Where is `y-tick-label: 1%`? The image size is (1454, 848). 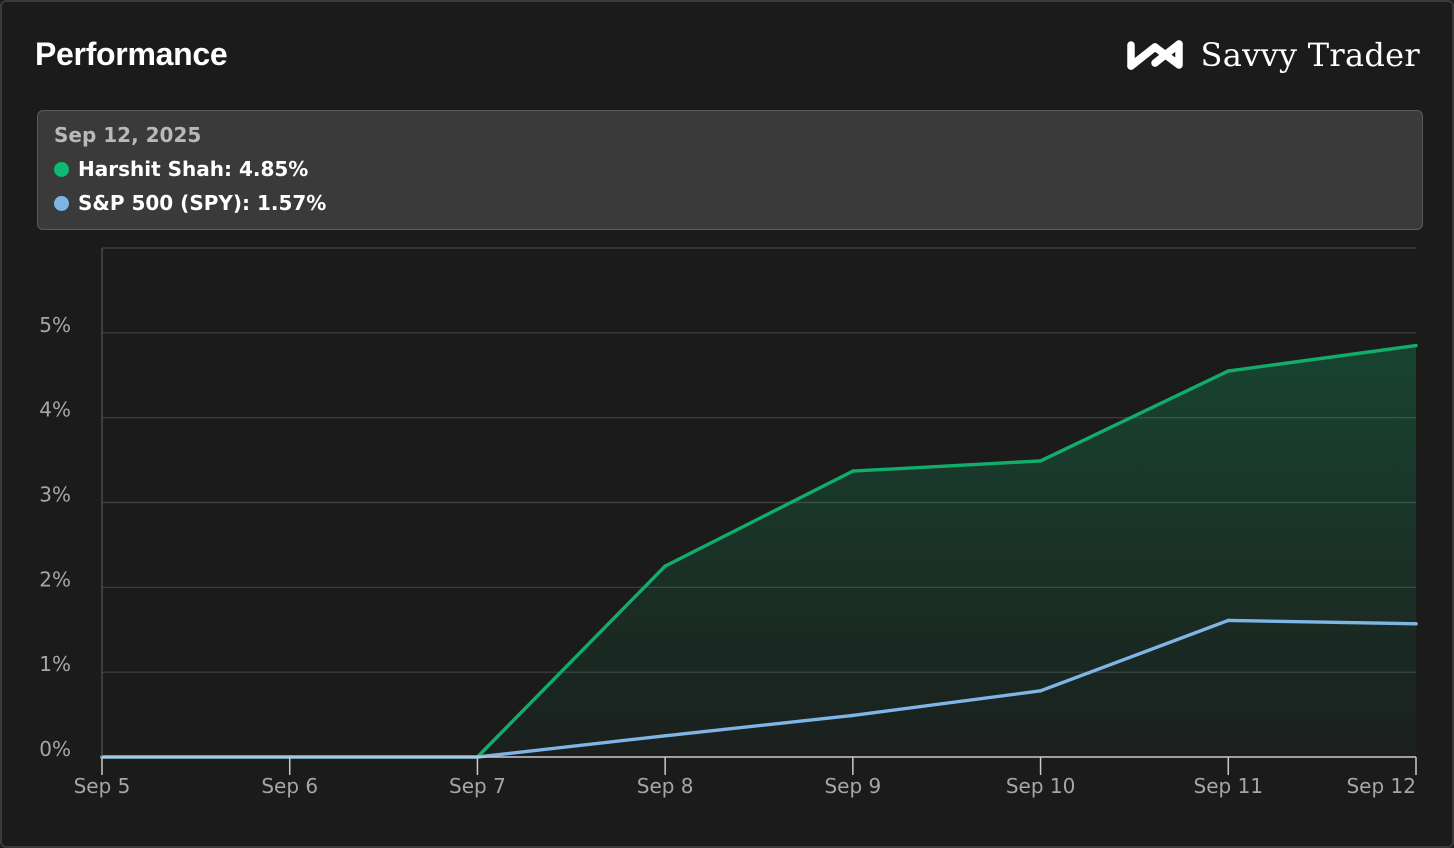
y-tick-label: 1% is located at coordinates (55, 664).